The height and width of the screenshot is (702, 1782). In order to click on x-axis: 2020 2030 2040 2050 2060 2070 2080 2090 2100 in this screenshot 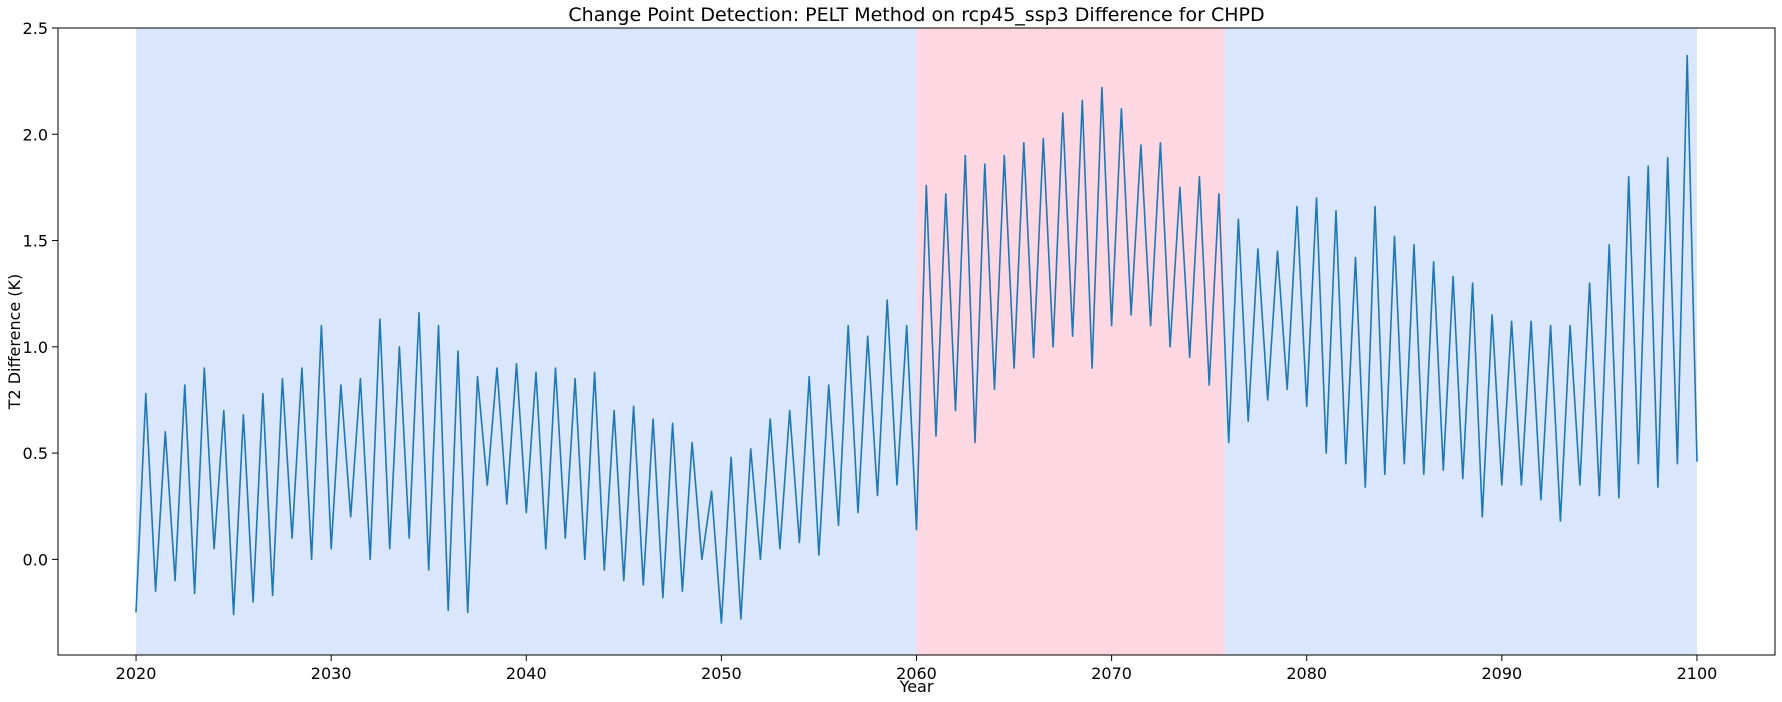, I will do `click(917, 669)`.